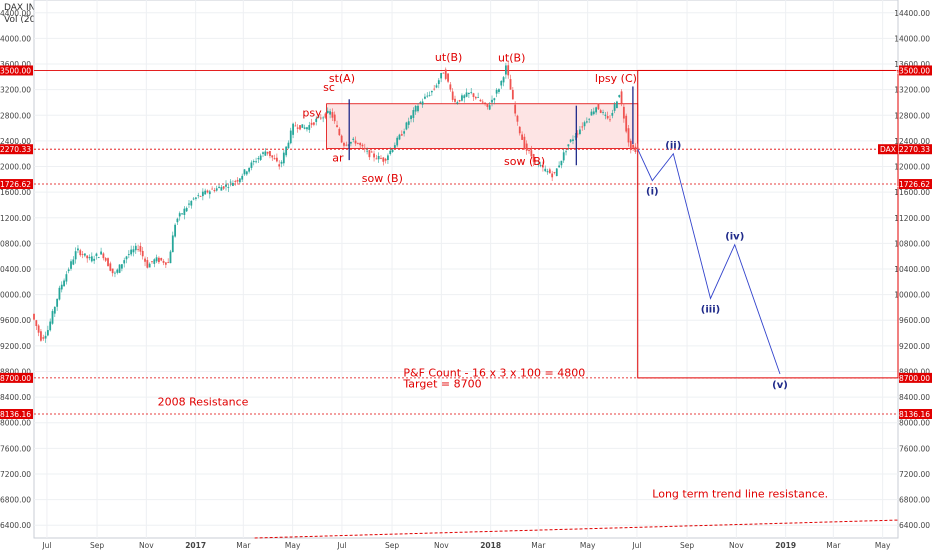  I want to click on wave-label: (i), so click(652, 192).